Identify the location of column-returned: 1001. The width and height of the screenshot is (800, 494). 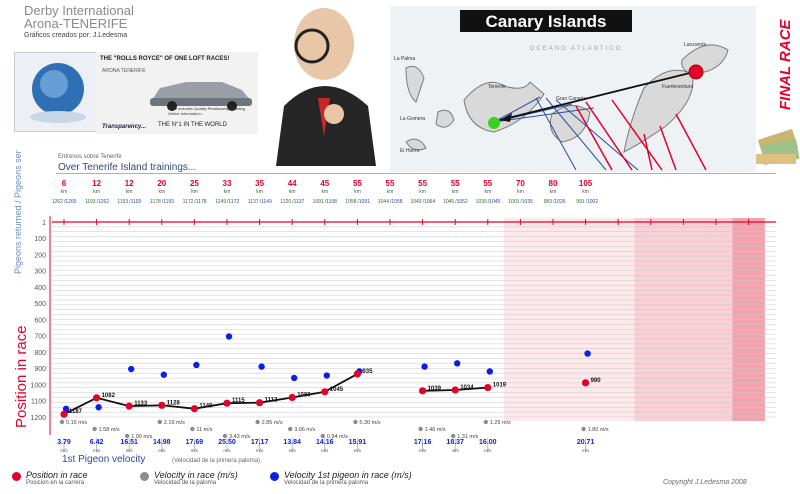
(513, 202).